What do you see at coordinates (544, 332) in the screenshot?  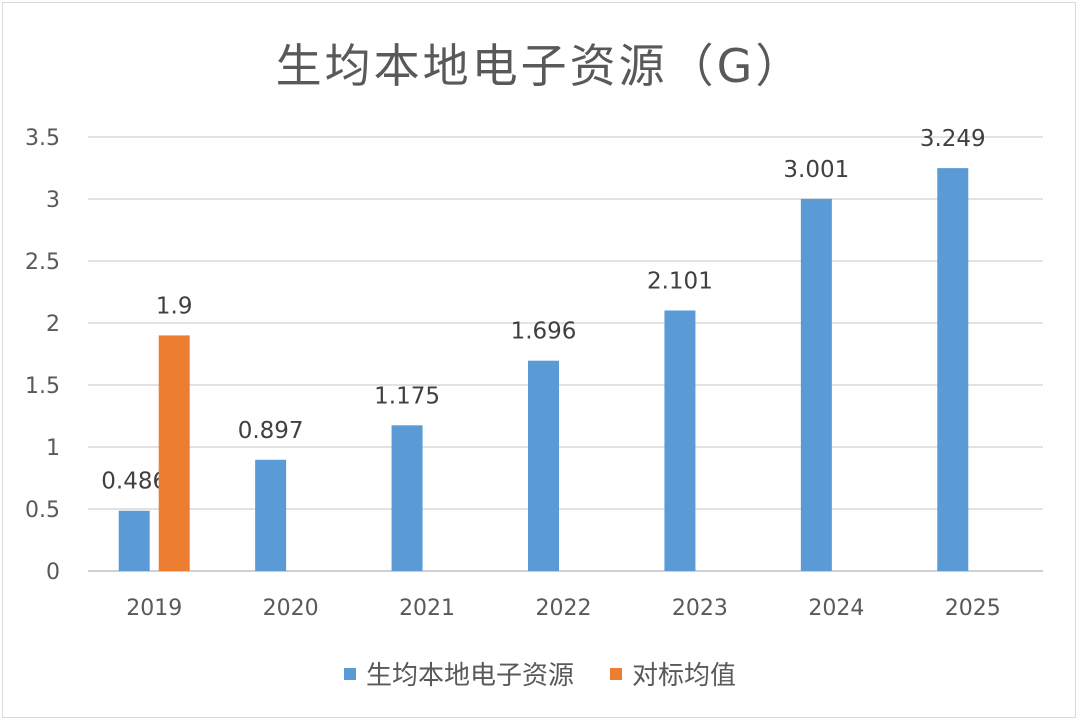 I see `data-label: 1.696` at bounding box center [544, 332].